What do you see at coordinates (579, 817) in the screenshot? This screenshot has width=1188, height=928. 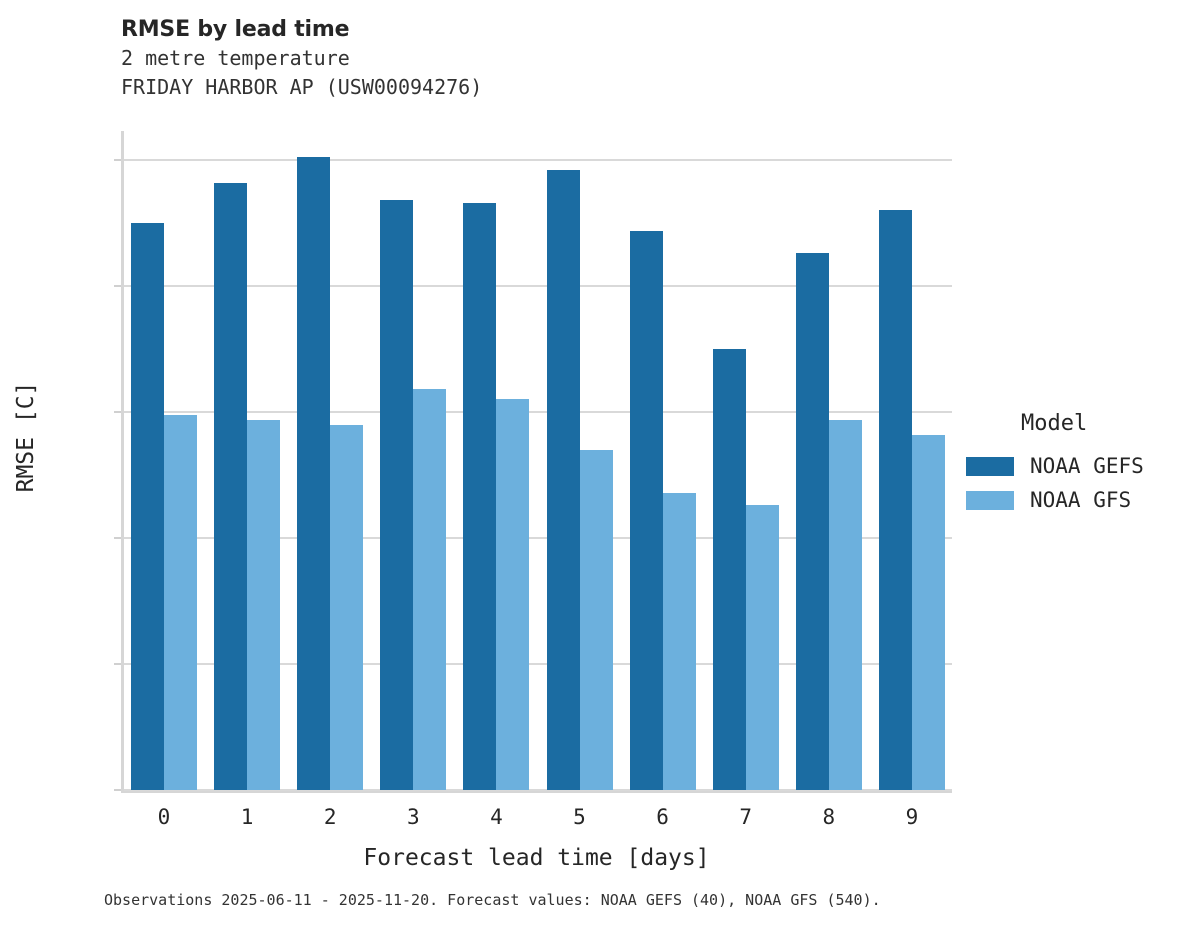 I see `x-tick-label: 5` at bounding box center [579, 817].